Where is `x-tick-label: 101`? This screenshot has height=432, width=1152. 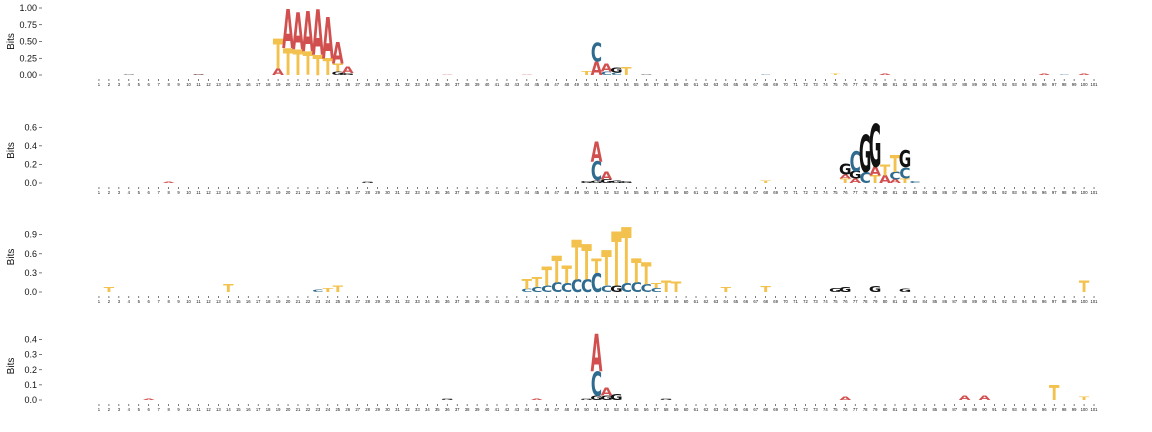
x-tick-label: 101 is located at coordinates (1095, 409).